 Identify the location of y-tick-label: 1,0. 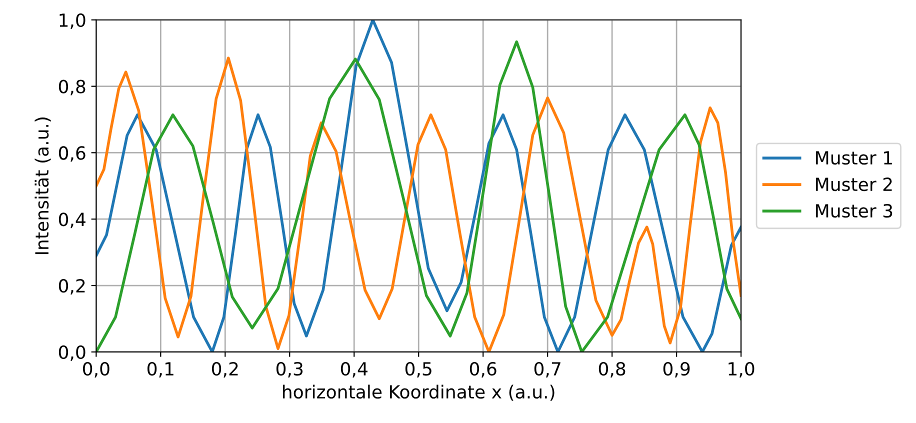
(73, 21).